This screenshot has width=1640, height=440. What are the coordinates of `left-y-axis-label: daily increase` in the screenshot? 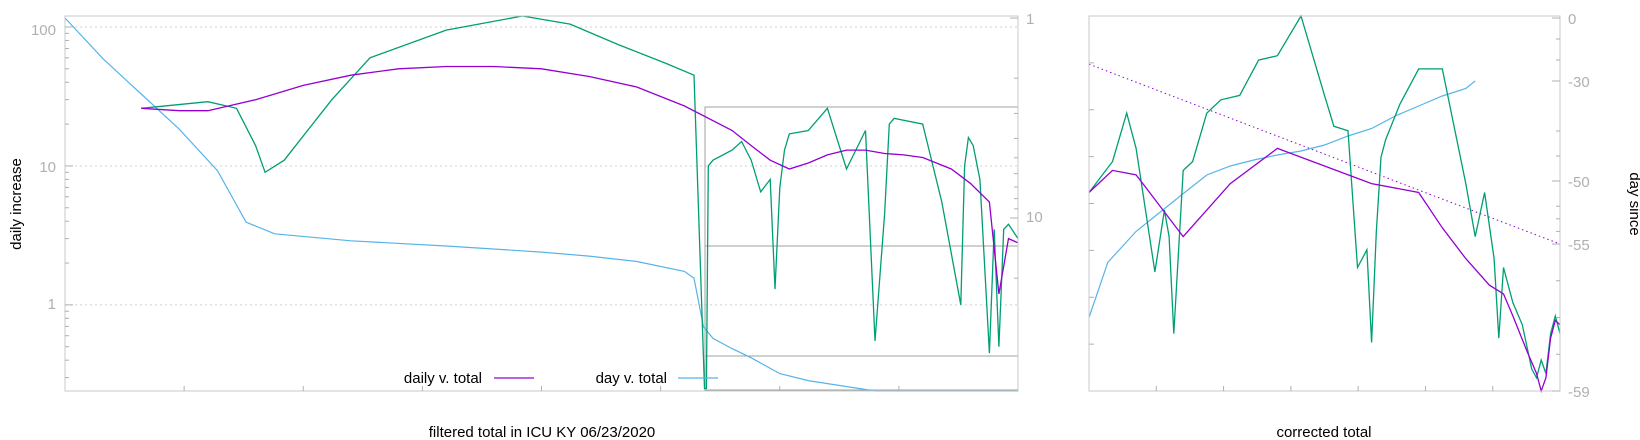 It's located at (16, 204).